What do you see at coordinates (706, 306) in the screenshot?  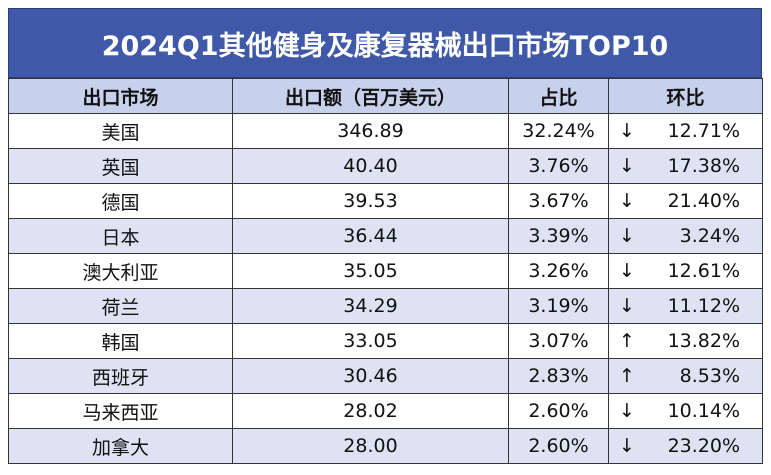 I see `change-cell: 11.12%` at bounding box center [706, 306].